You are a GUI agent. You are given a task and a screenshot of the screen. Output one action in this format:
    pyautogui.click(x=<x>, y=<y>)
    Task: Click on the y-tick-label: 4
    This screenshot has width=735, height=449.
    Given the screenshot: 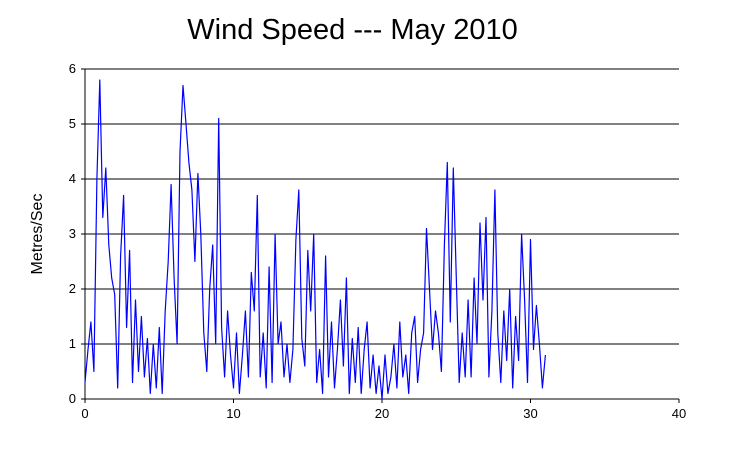 What is the action you would take?
    pyautogui.click(x=72, y=178)
    